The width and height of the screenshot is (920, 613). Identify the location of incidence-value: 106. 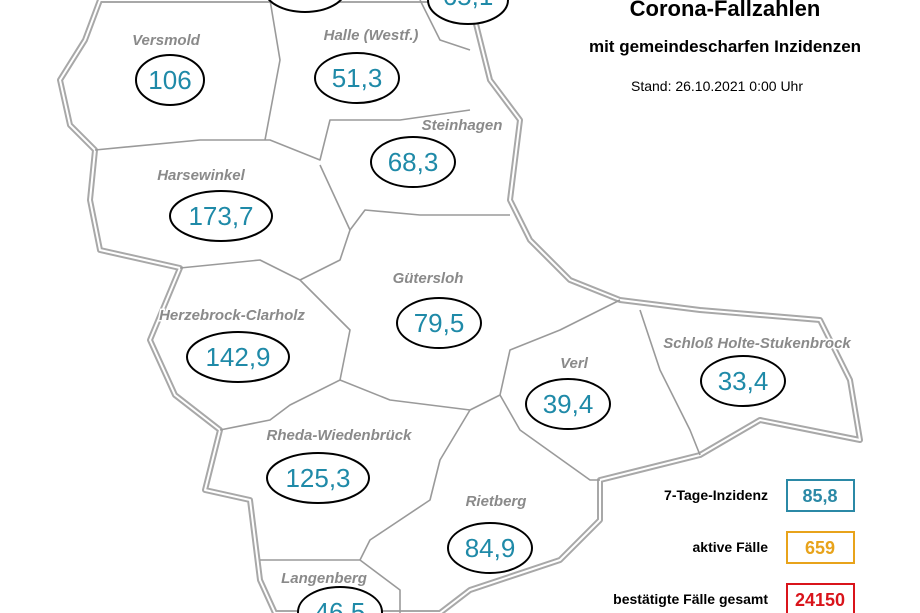
(169, 80).